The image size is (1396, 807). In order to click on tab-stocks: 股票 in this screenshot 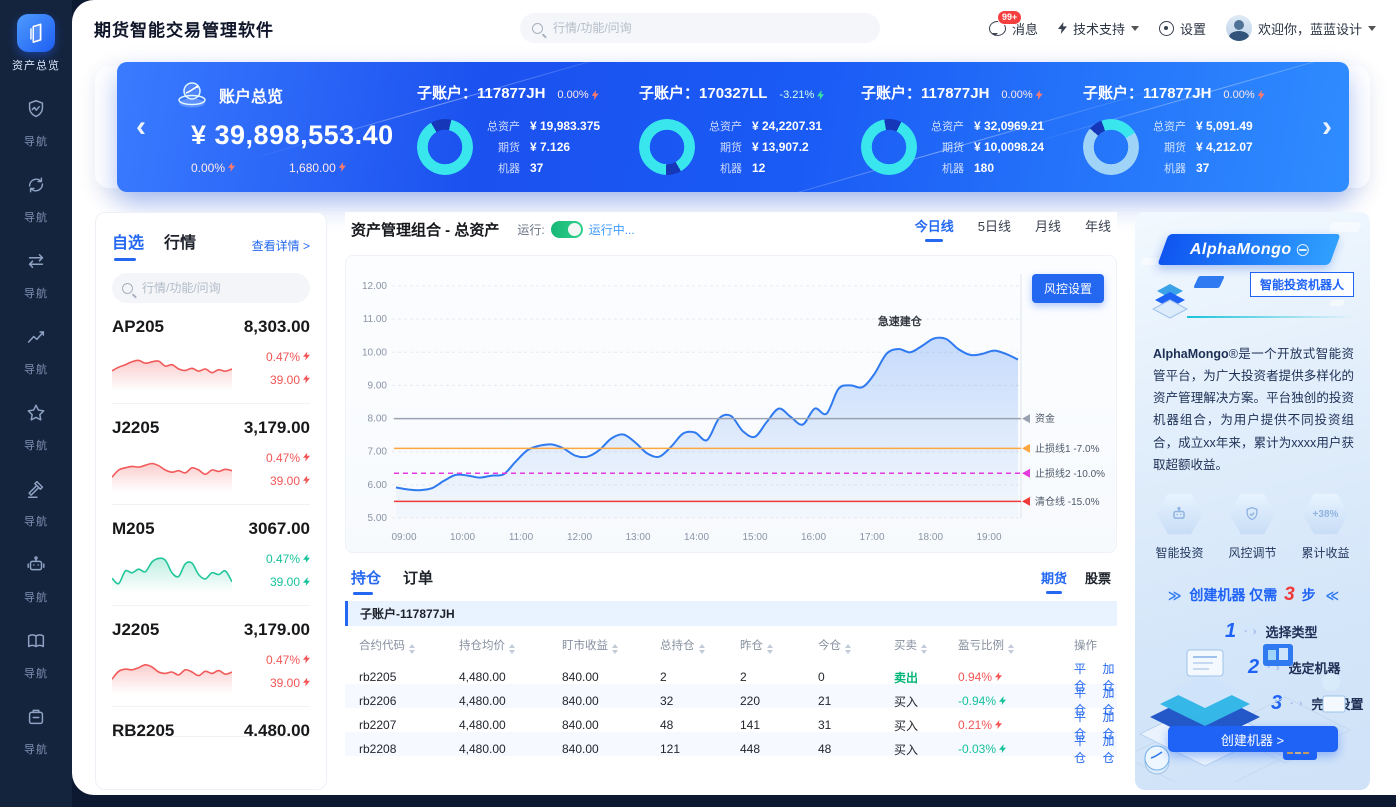, I will do `click(1097, 578)`.